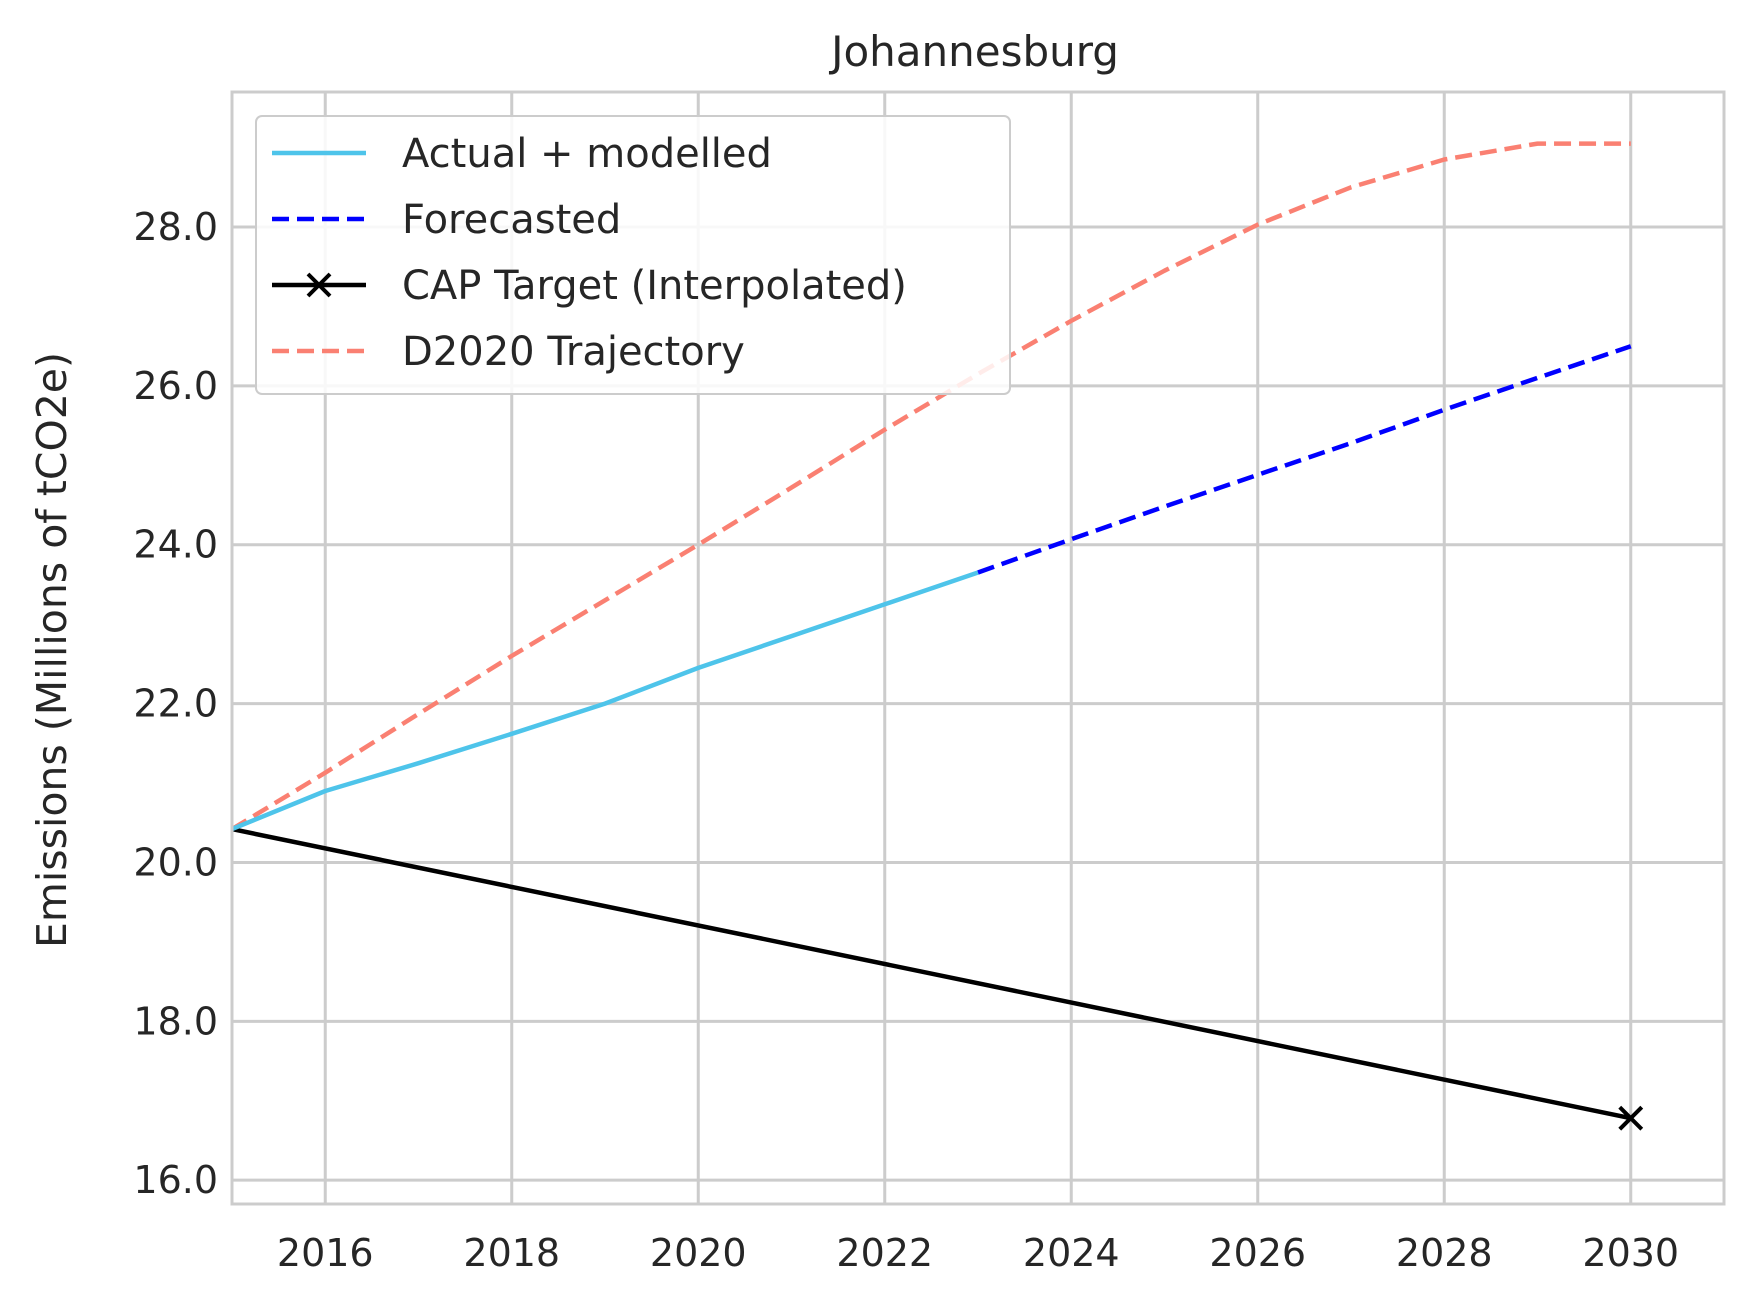 The image size is (1748, 1314). What do you see at coordinates (175, 1180) in the screenshot?
I see `y-tick-label: 16.0` at bounding box center [175, 1180].